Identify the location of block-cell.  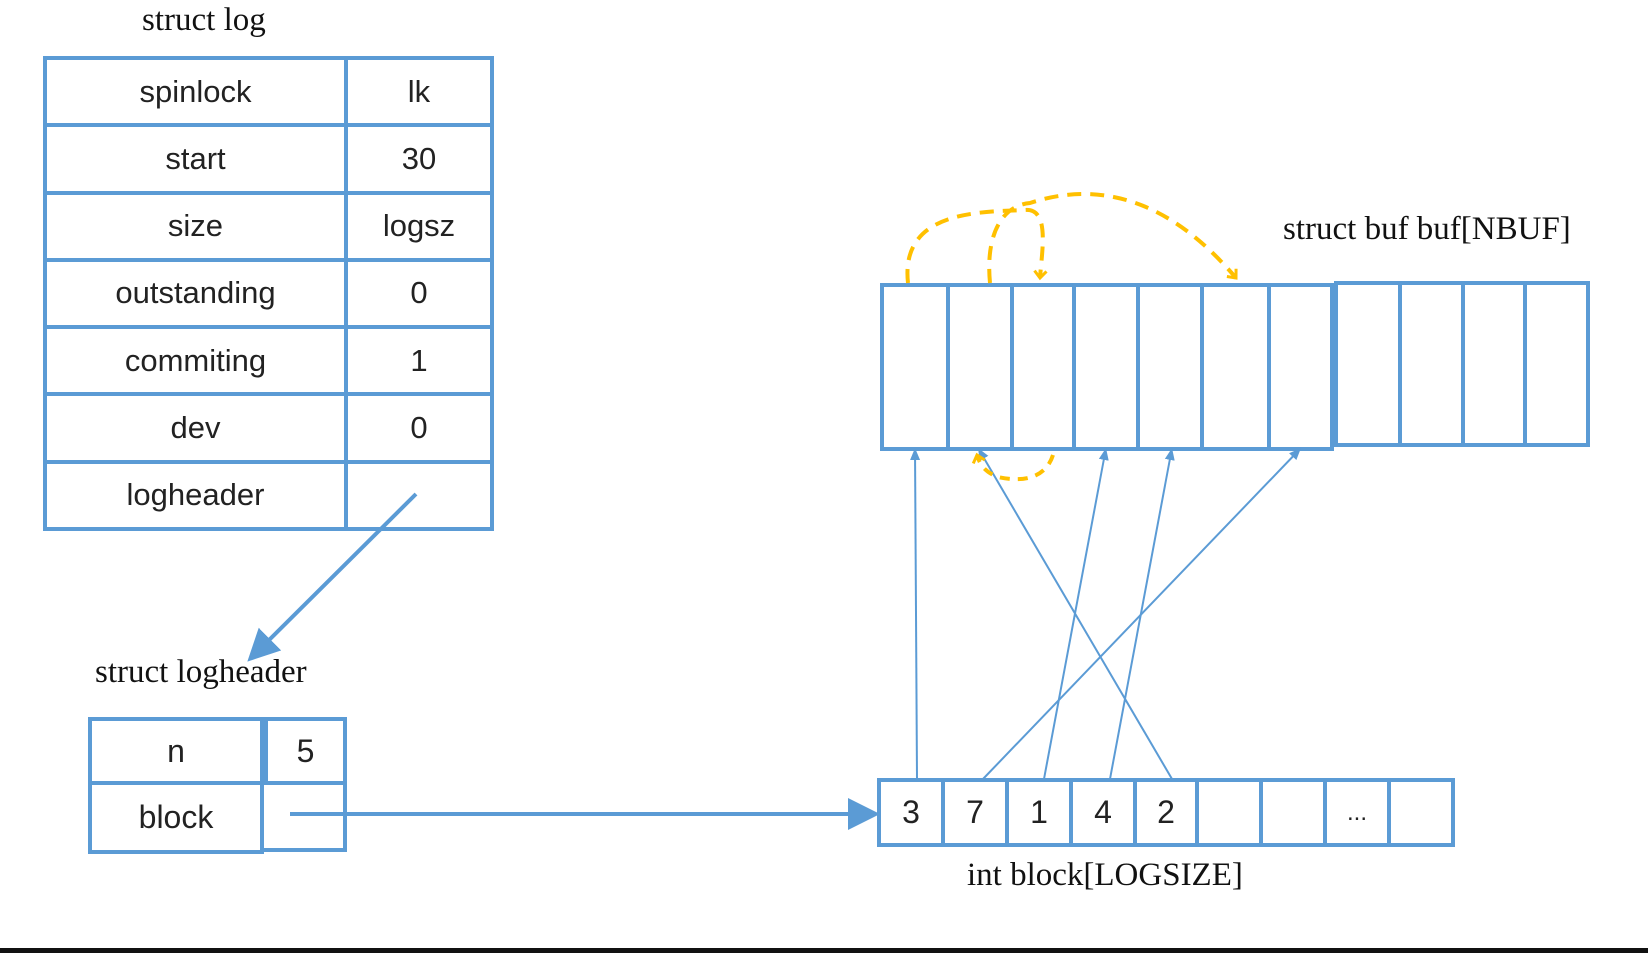
(1421, 812).